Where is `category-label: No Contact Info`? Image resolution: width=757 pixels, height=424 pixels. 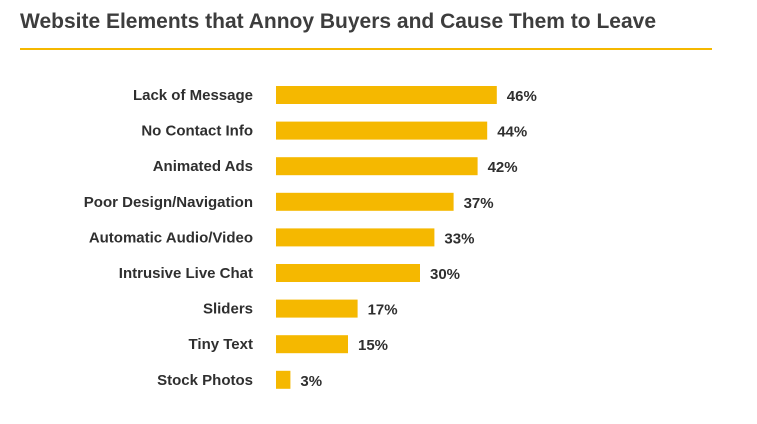 category-label: No Contact Info is located at coordinates (197, 131).